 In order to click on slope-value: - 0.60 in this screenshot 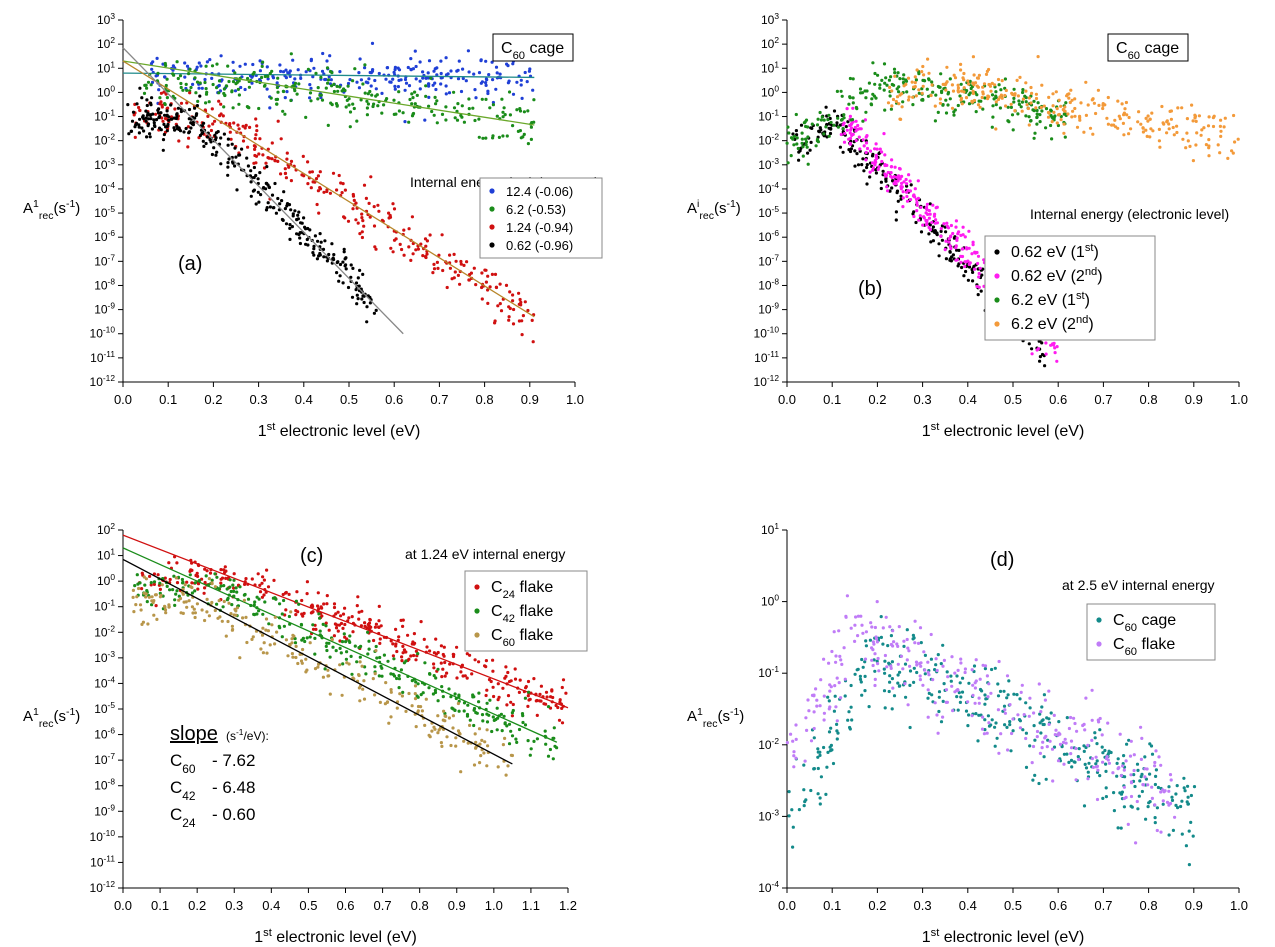, I will do `click(233, 814)`.